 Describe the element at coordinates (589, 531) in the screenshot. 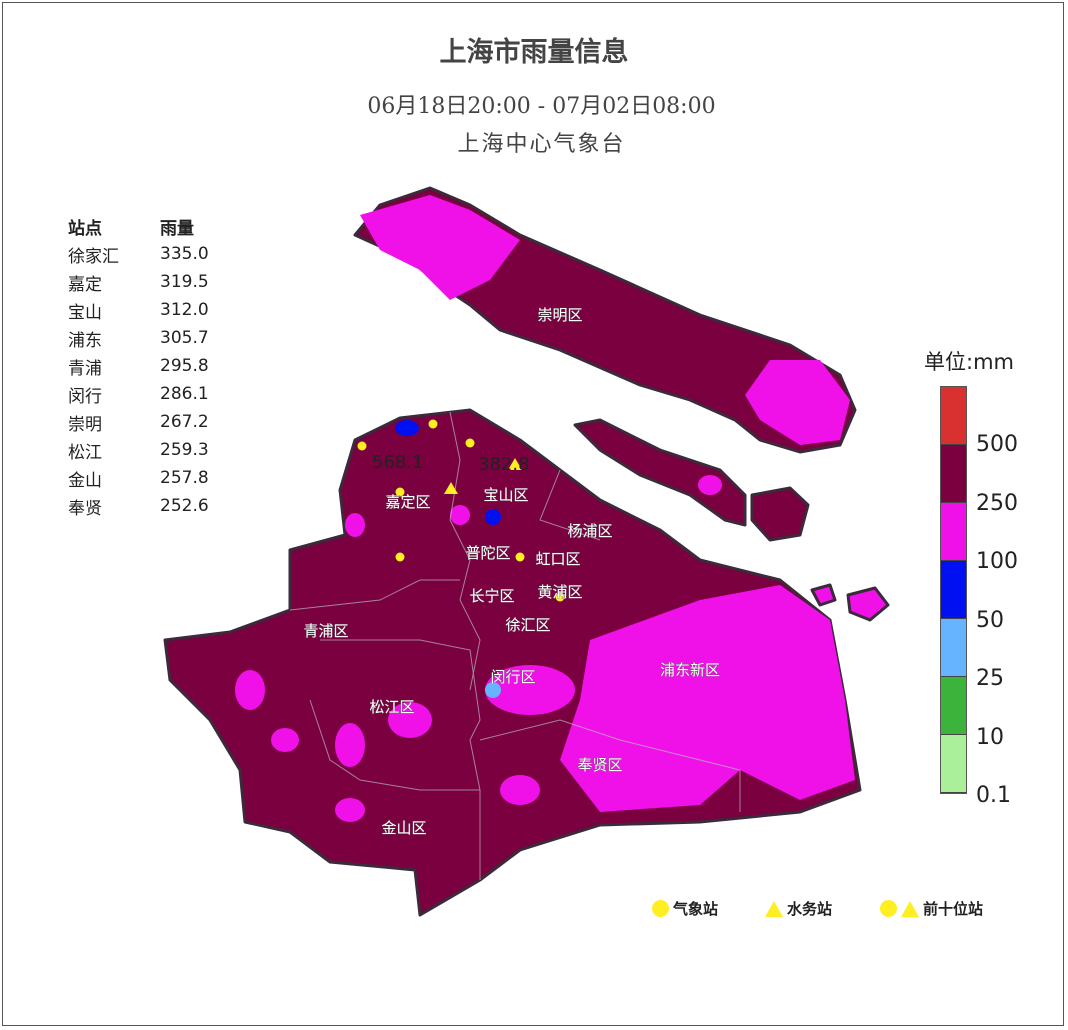

I see `district-label: 杨浦区` at that location.